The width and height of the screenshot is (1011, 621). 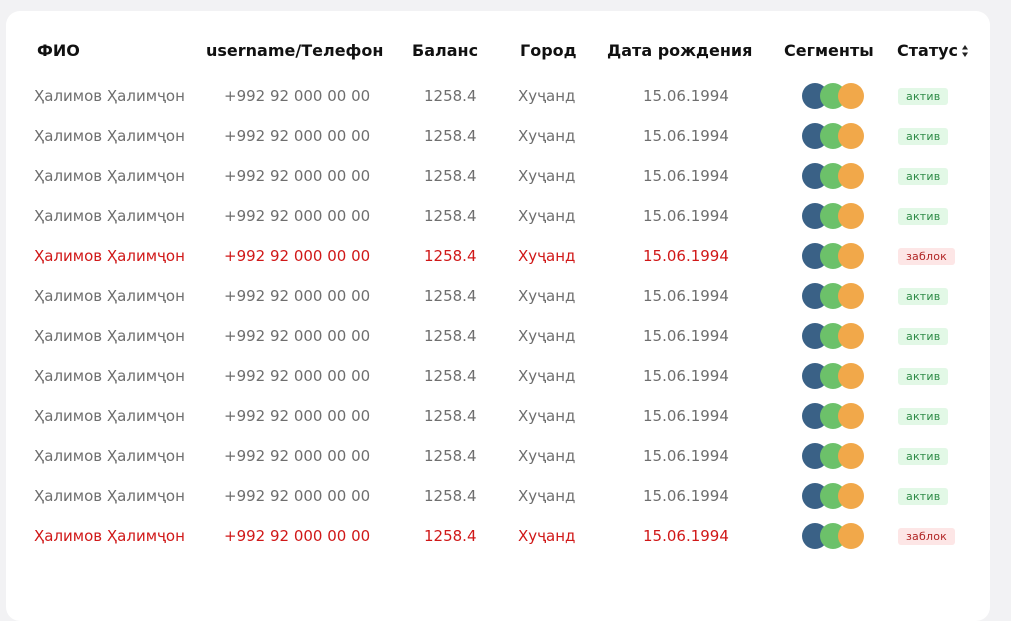 What do you see at coordinates (295, 50) in the screenshot?
I see `column-header-phone: username/Телефон` at bounding box center [295, 50].